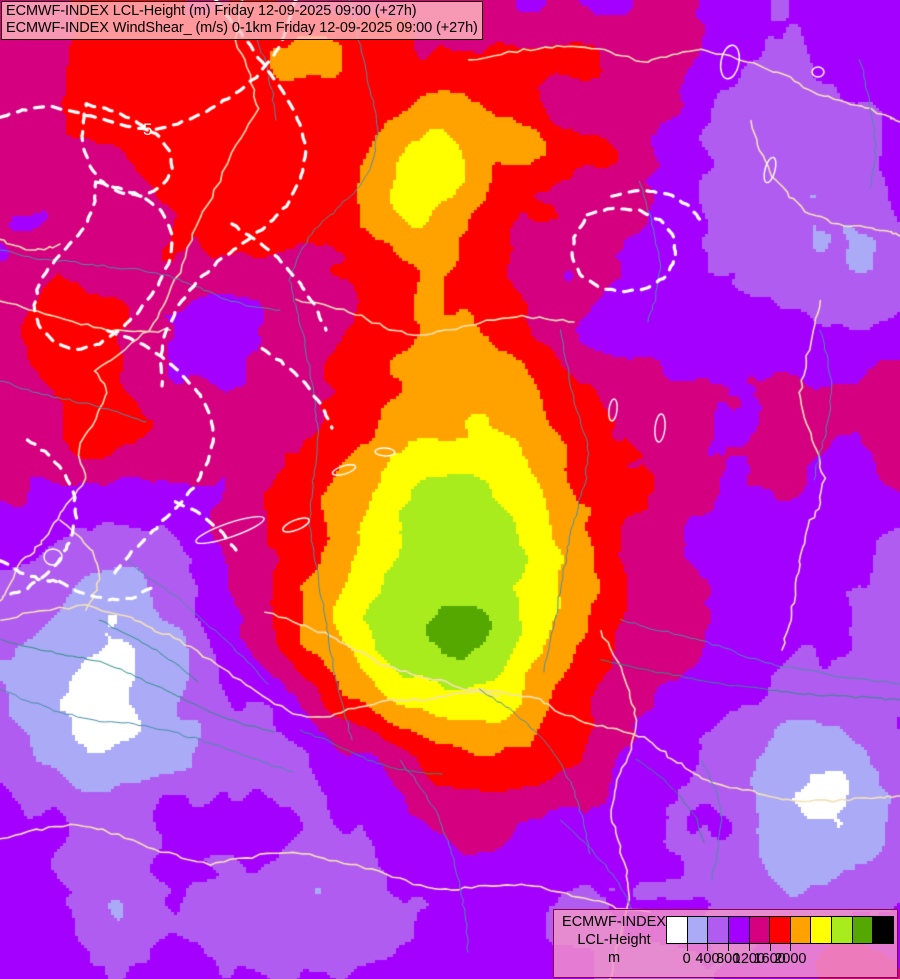 The width and height of the screenshot is (900, 979). I want to click on legend-ticklabel-800: 800, so click(728, 959).